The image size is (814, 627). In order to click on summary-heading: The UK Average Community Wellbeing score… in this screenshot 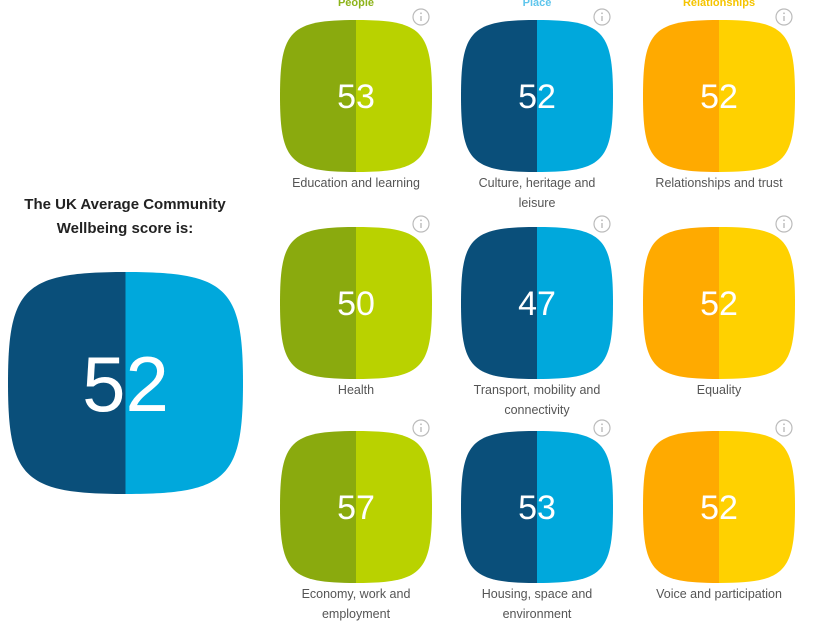, I will do `click(125, 216)`.